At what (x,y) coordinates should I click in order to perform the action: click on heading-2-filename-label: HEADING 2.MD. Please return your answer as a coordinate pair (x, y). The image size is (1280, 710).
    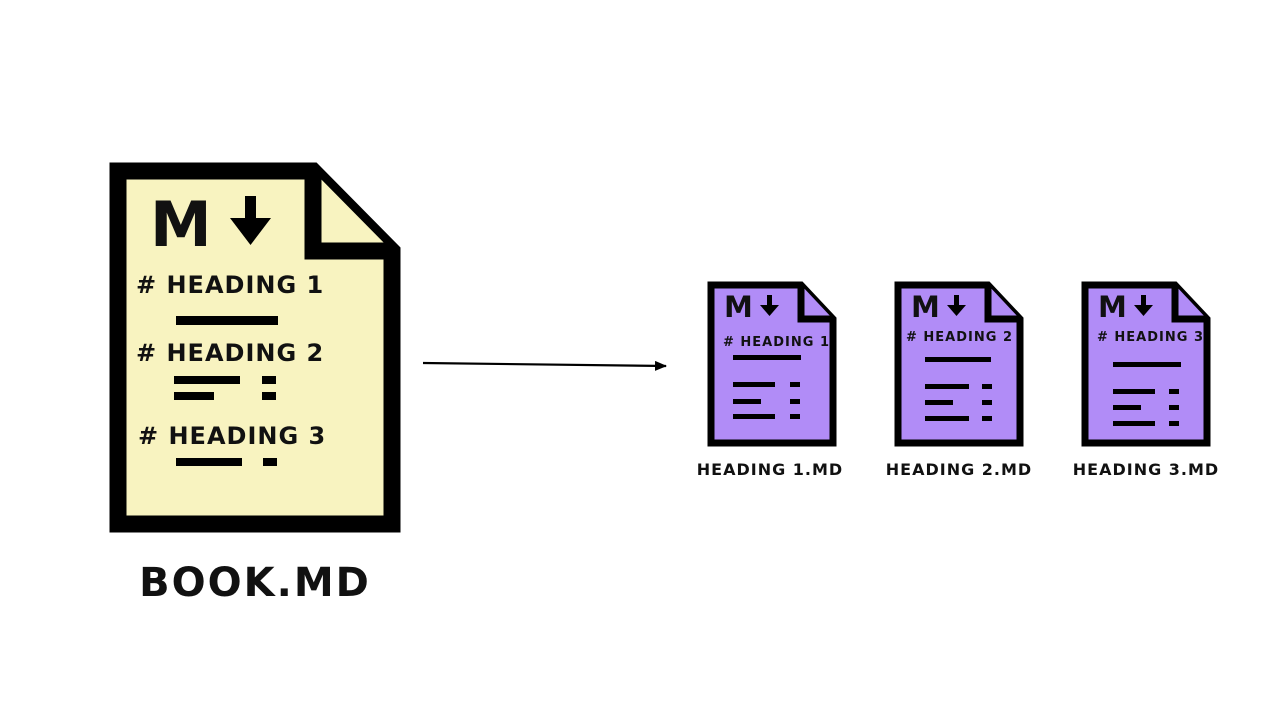
    Looking at the image, I should click on (959, 469).